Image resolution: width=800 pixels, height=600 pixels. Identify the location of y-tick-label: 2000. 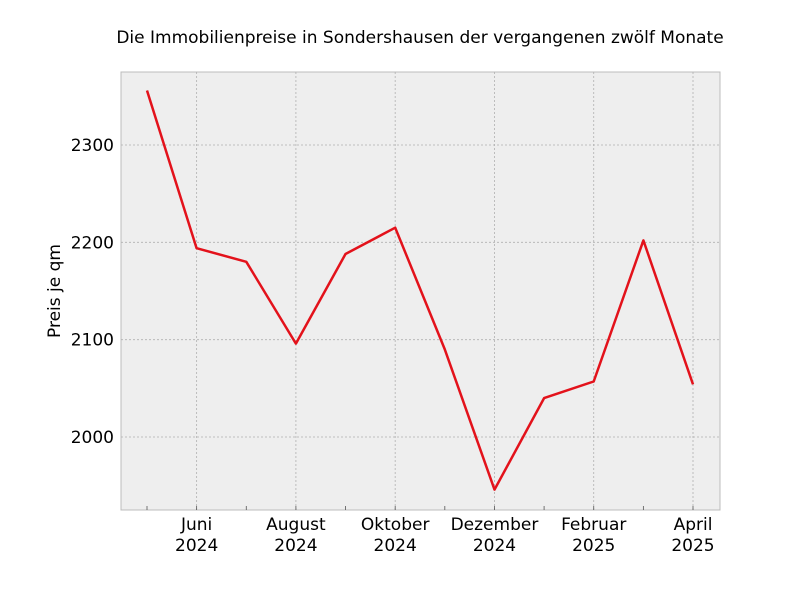
(92, 438).